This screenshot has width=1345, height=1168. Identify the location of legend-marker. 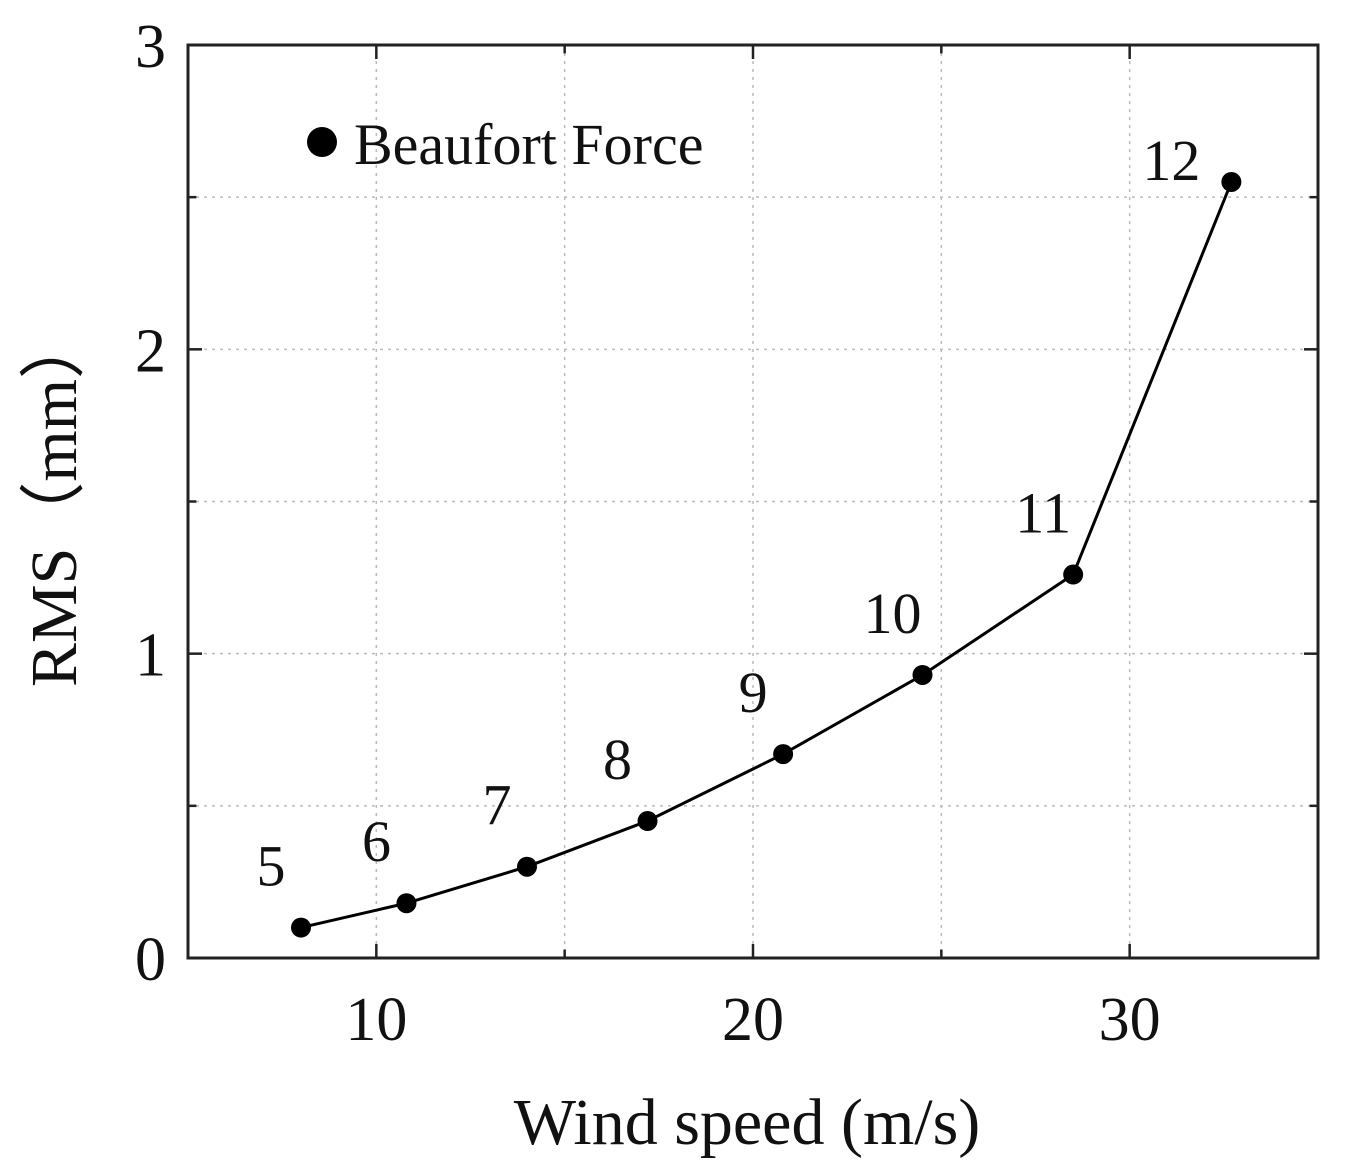
(322, 142).